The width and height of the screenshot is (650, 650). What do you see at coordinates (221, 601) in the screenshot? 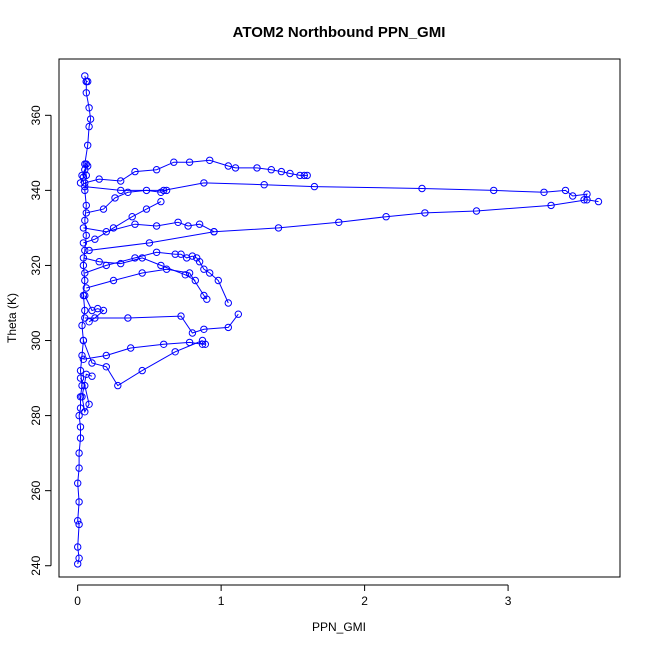
I see `x-tick-label: 1` at bounding box center [221, 601].